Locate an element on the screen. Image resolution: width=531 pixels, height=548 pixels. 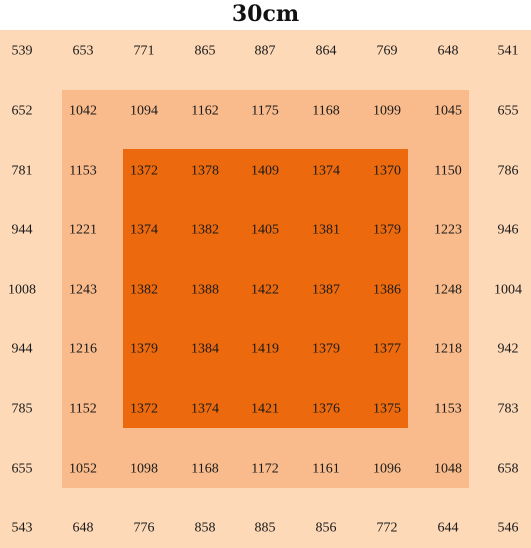
cell-value-r3-c2: 1153 is located at coordinates (82, 171).